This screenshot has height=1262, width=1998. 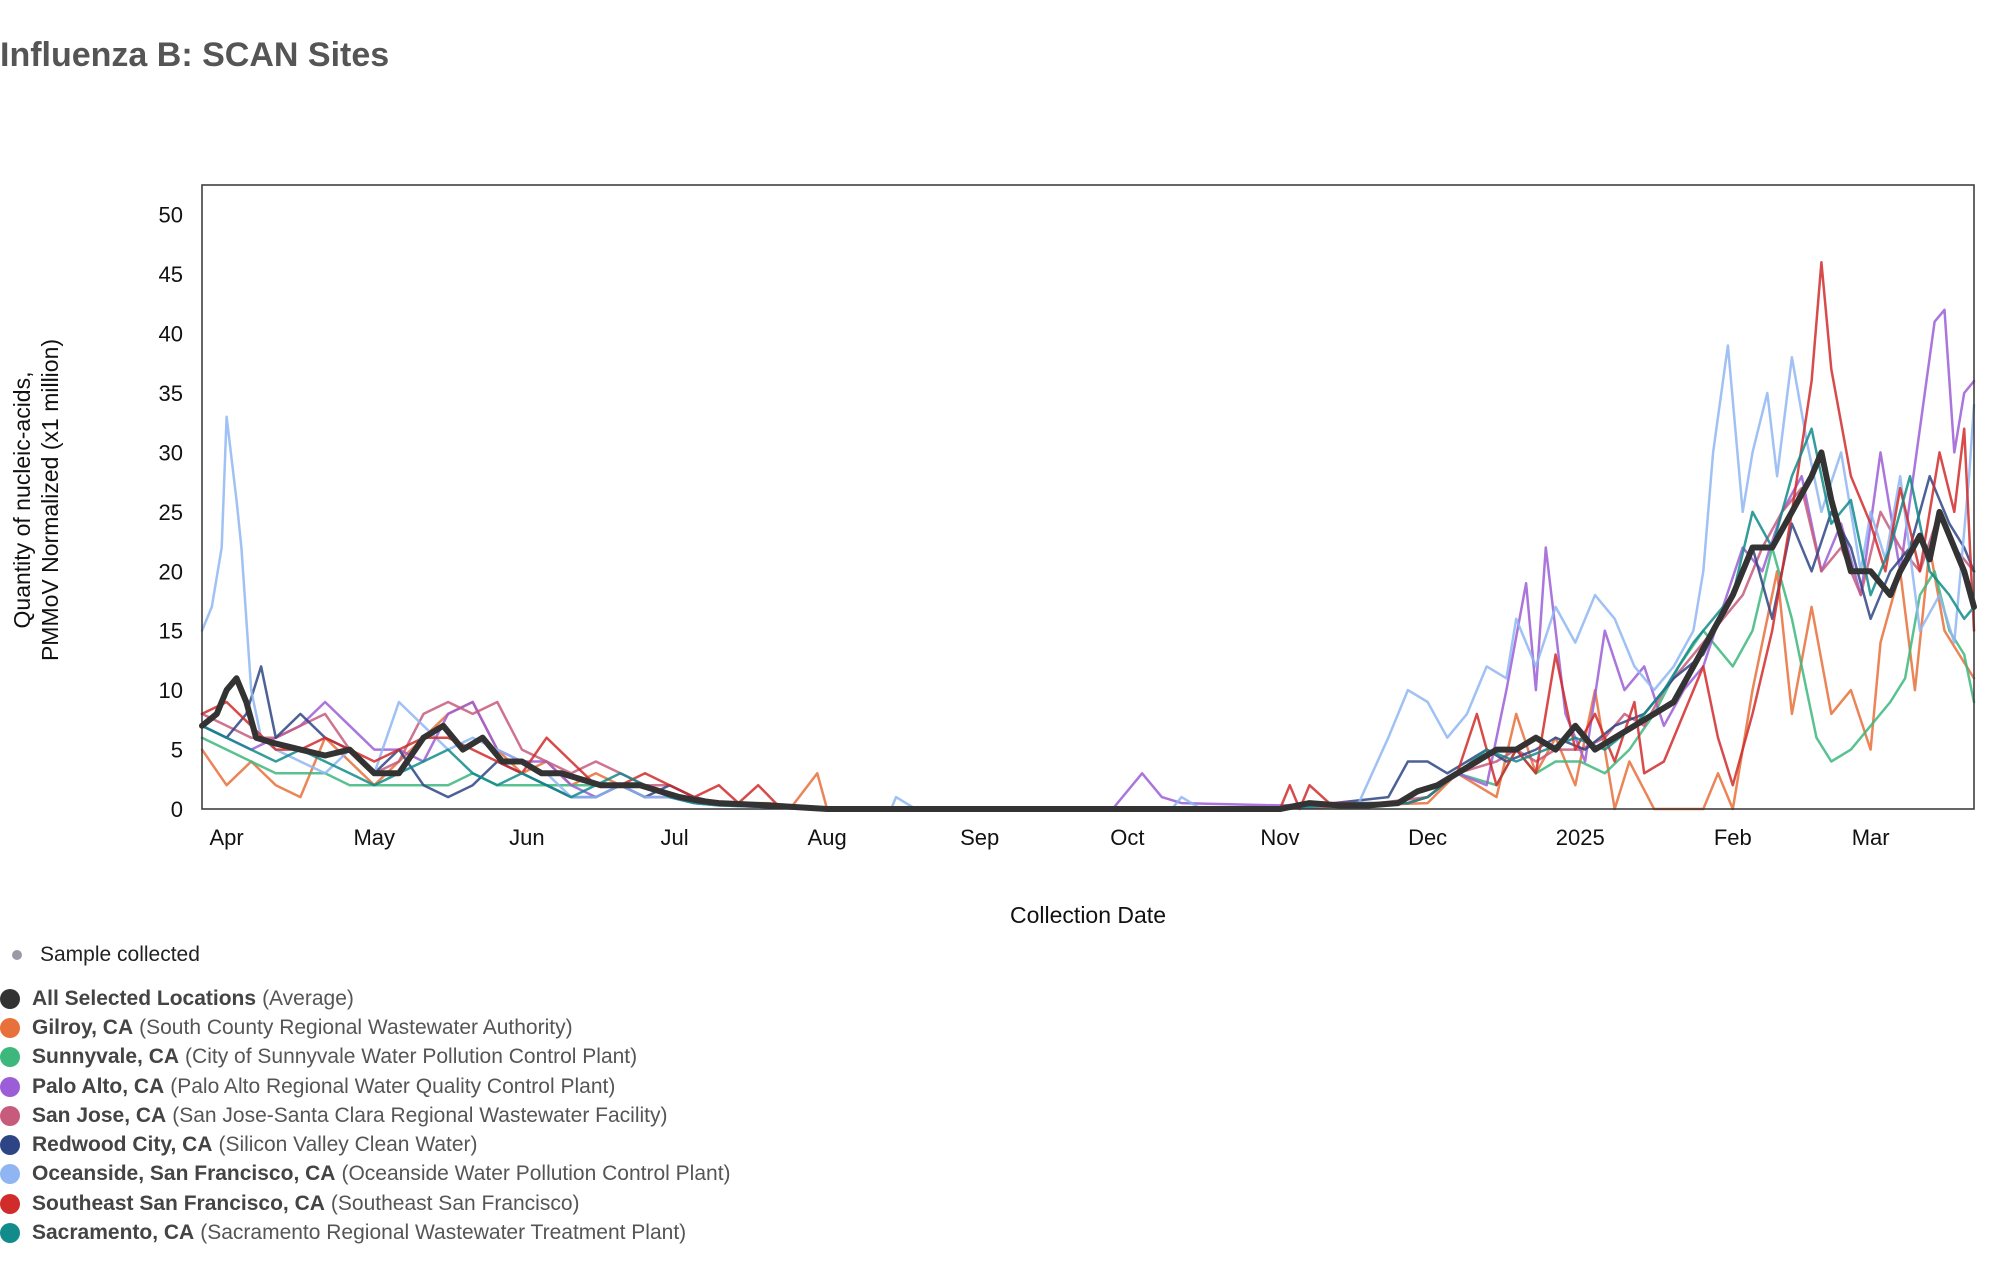 What do you see at coordinates (348, 1145) in the screenshot?
I see `legend-item-desc: (Silicon Valley Clean Water)` at bounding box center [348, 1145].